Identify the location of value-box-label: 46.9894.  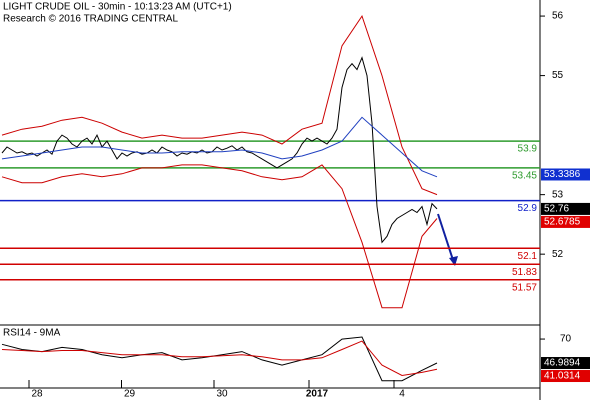
(562, 363).